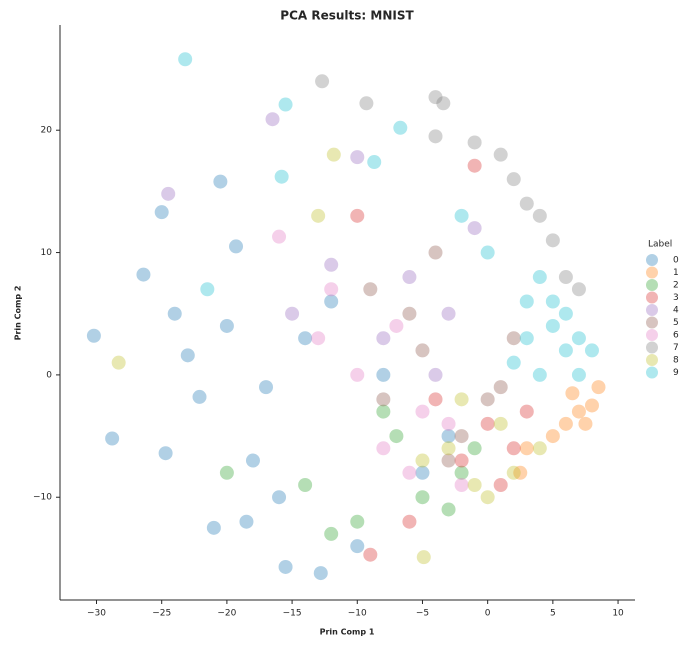 Image resolution: width=700 pixels, height=648 pixels. Describe the element at coordinates (49, 375) in the screenshot. I see `y-tick-label: 0` at that location.